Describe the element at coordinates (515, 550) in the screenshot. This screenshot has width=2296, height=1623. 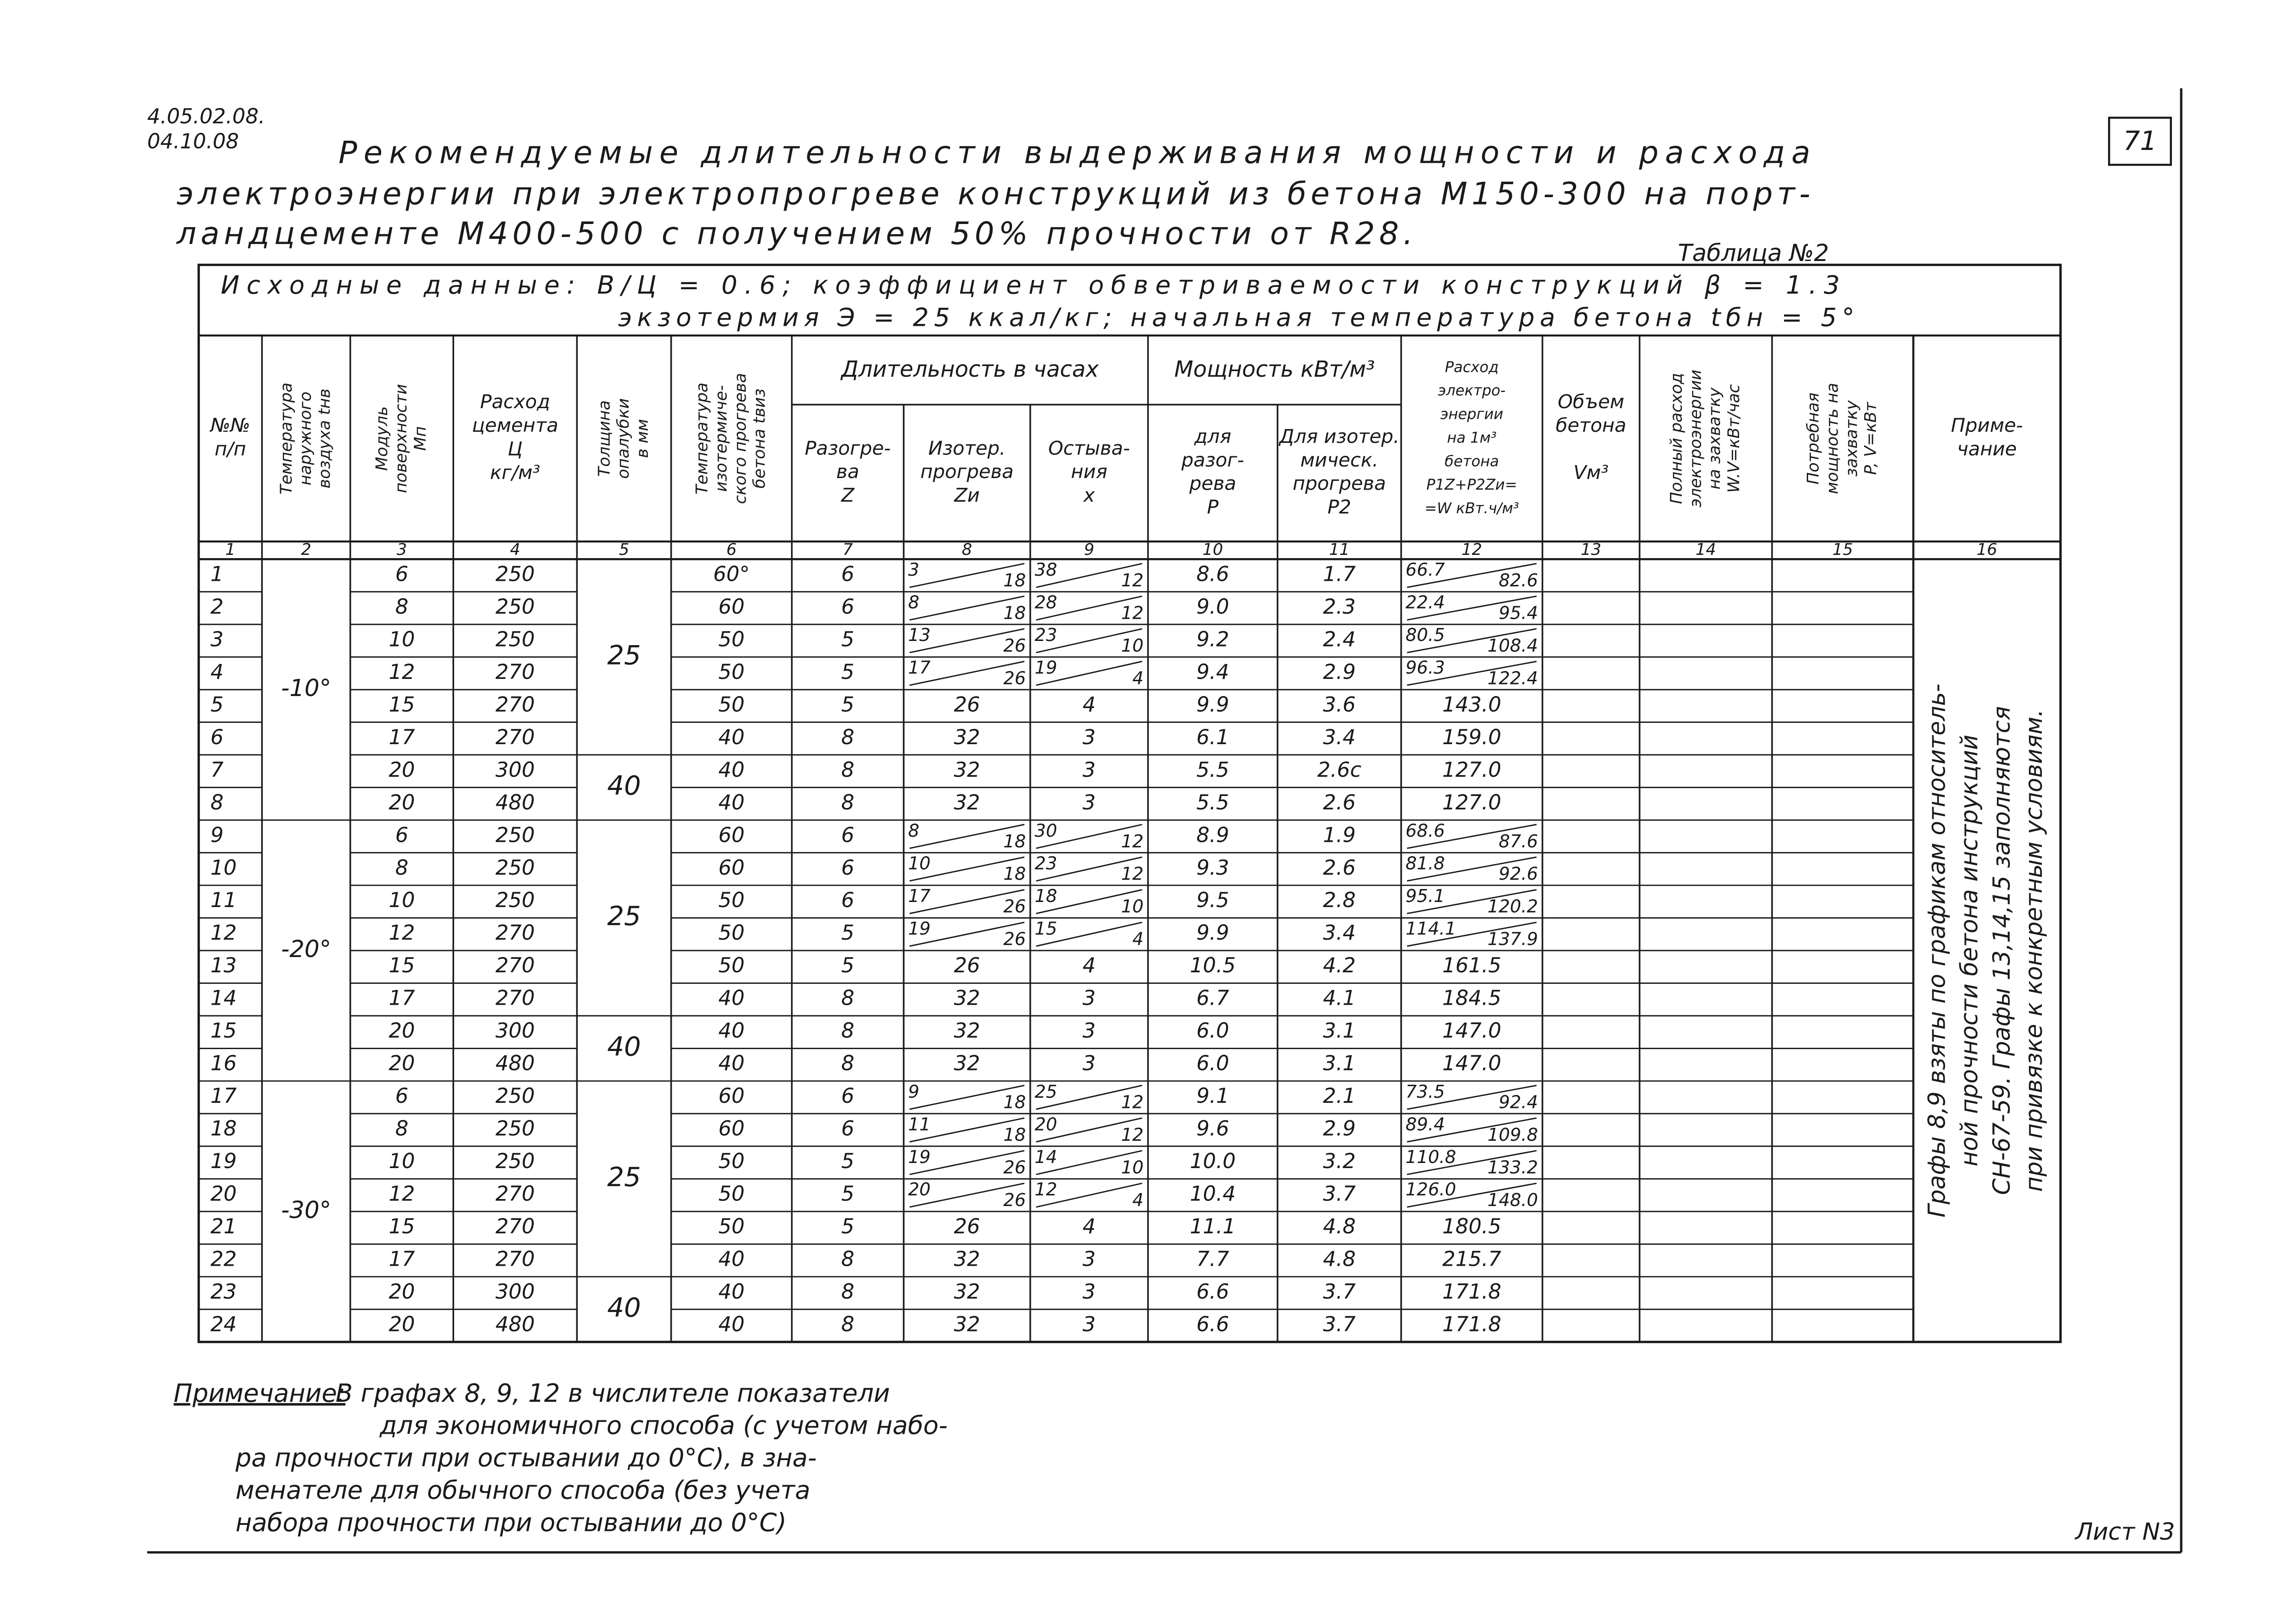
I see `column-number: 4` at that location.